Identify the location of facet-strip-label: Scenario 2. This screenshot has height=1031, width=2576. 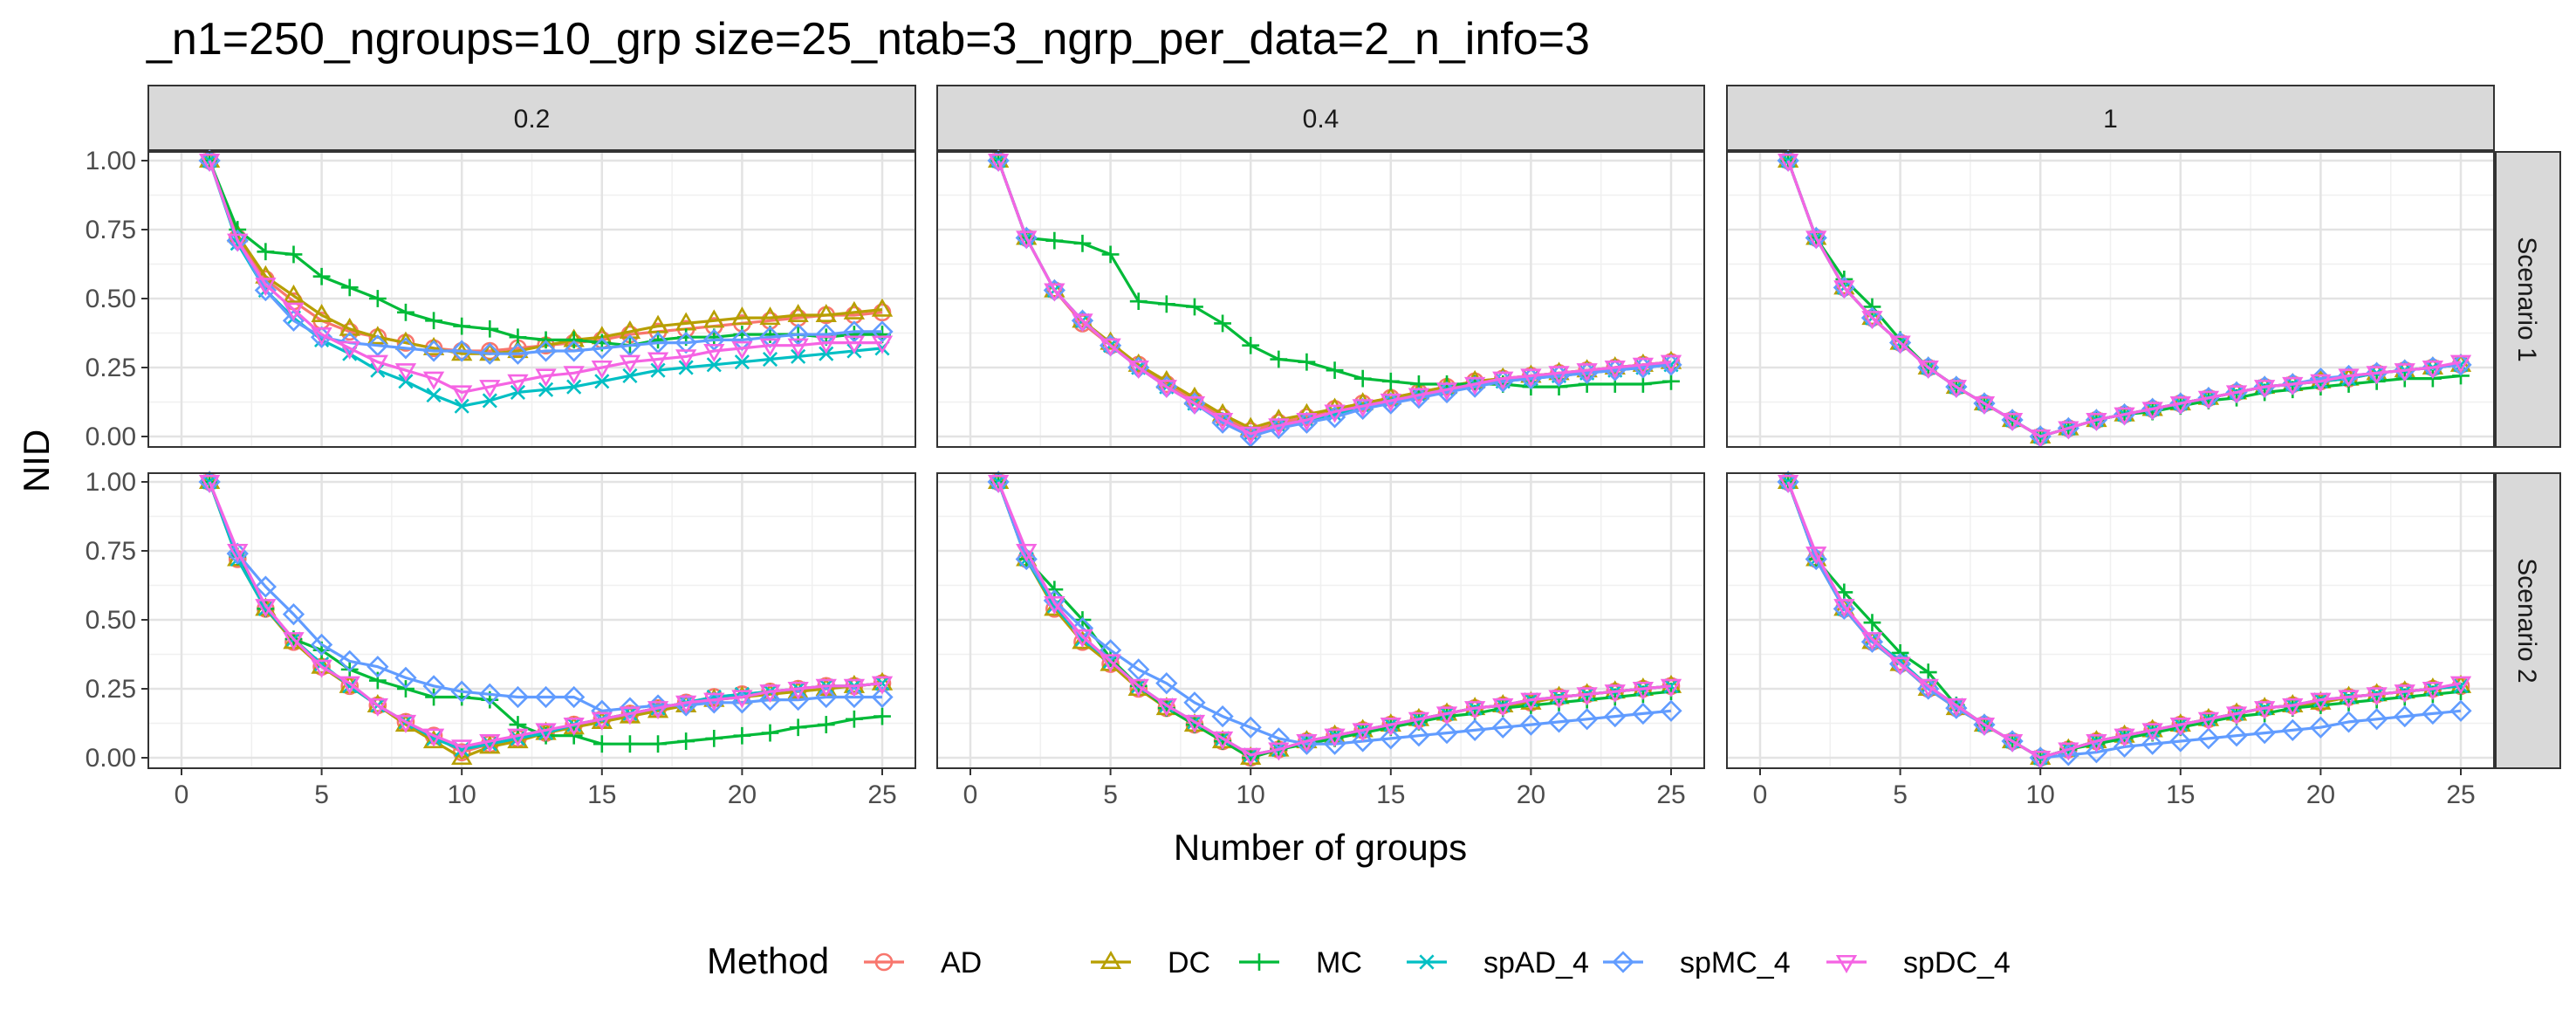
(2526, 621).